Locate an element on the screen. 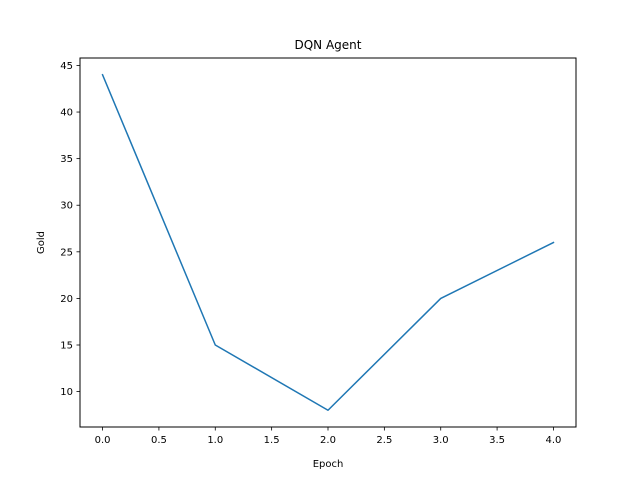 The height and width of the screenshot is (480, 640). chart-title: DQN Agent is located at coordinates (328, 45).